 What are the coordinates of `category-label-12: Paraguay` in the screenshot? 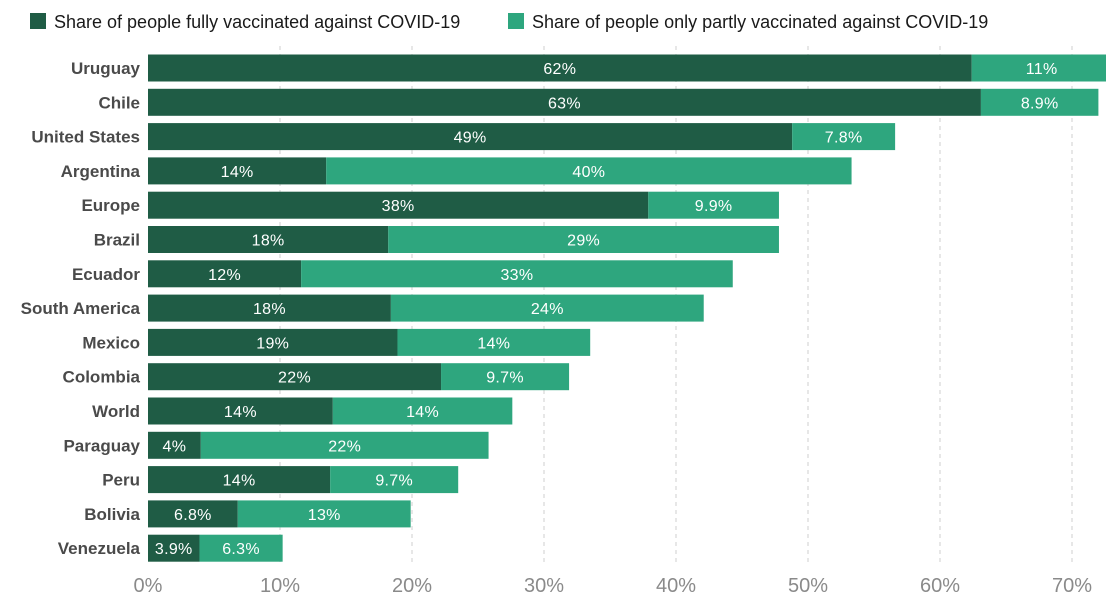 It's located at (101, 445).